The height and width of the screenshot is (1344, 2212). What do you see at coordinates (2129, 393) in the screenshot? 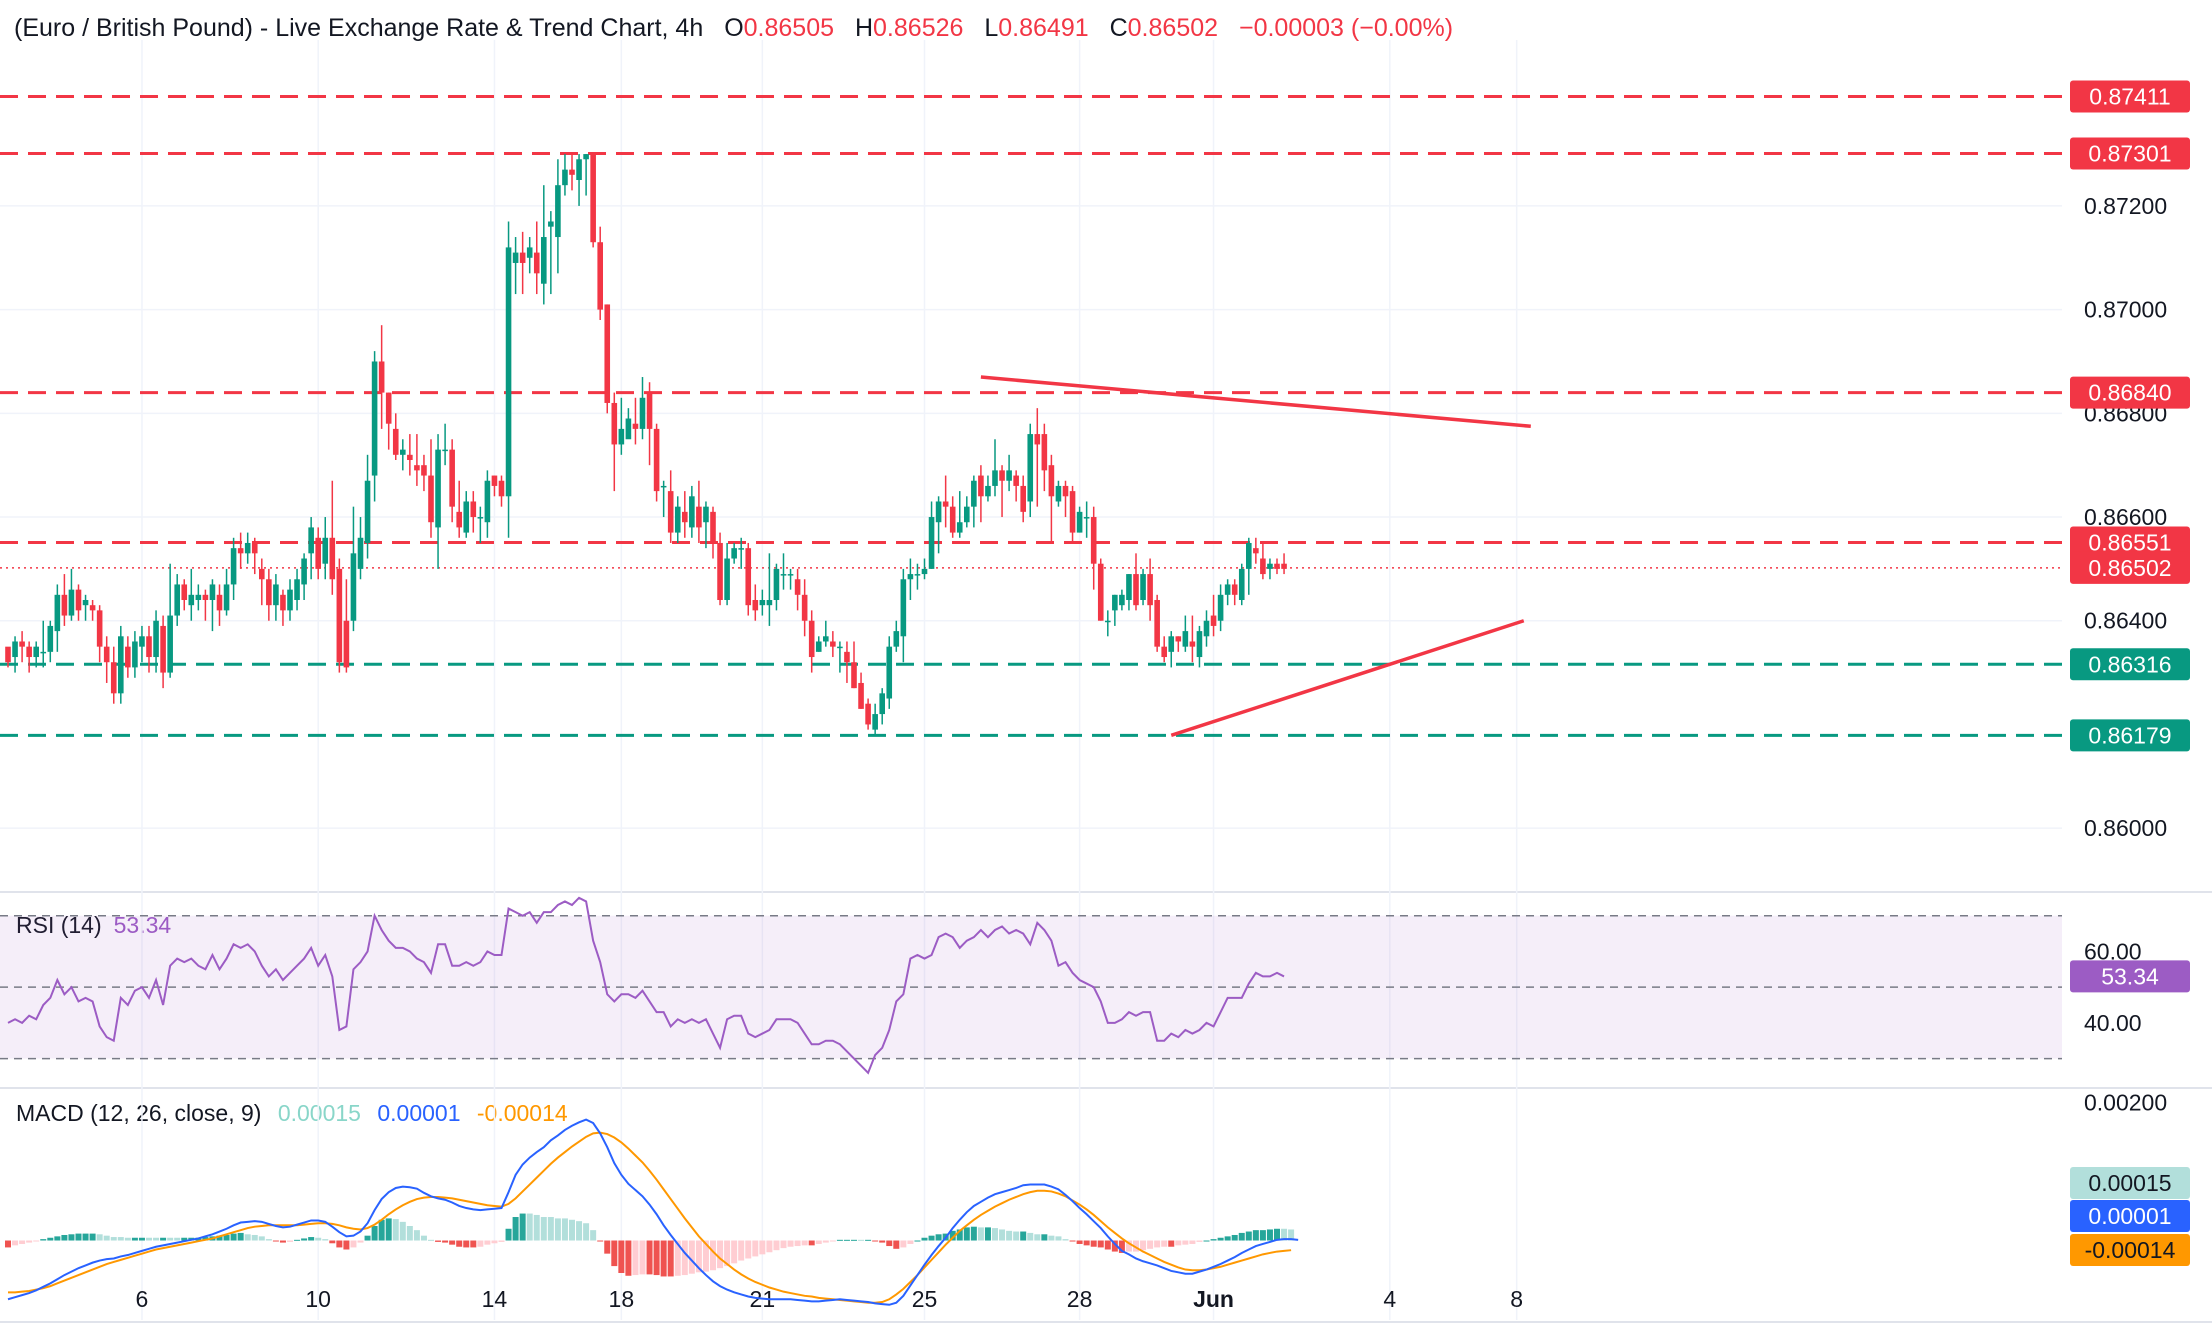
I see `resistance-label: 0.86840` at bounding box center [2129, 393].